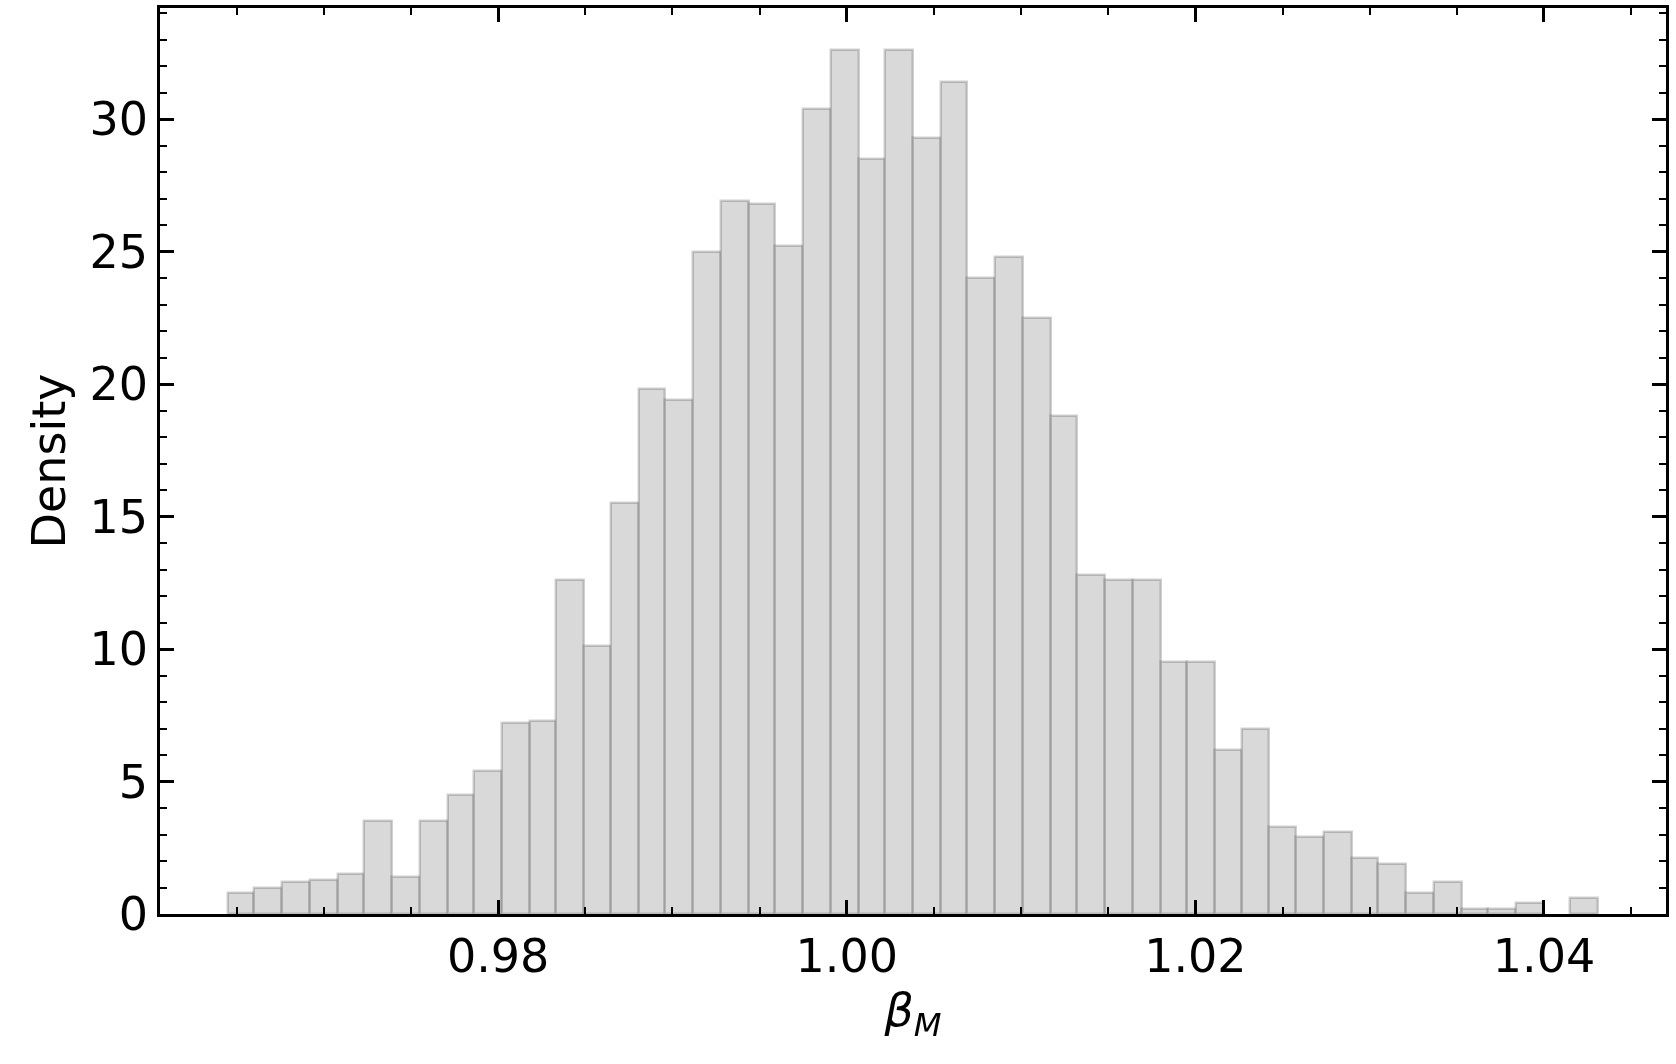 The width and height of the screenshot is (1676, 1064). What do you see at coordinates (498, 955) in the screenshot?
I see `x-tick-label: 0.98` at bounding box center [498, 955].